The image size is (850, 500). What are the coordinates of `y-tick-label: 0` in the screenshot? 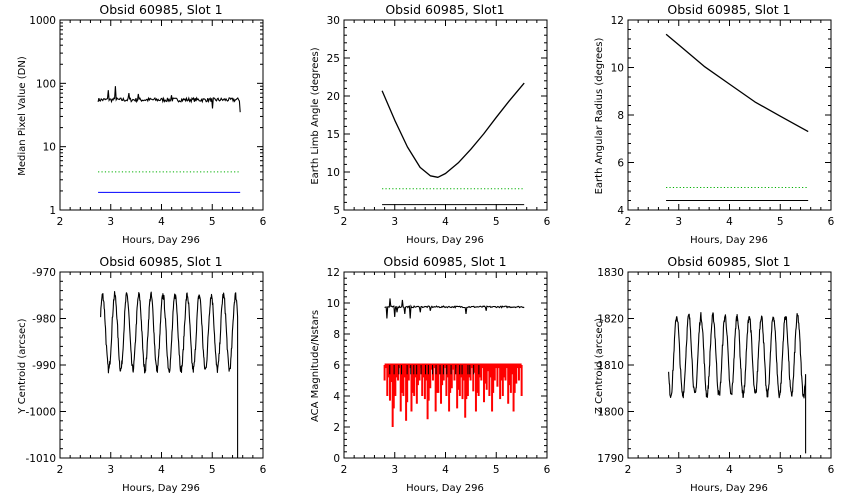 It's located at (336, 459).